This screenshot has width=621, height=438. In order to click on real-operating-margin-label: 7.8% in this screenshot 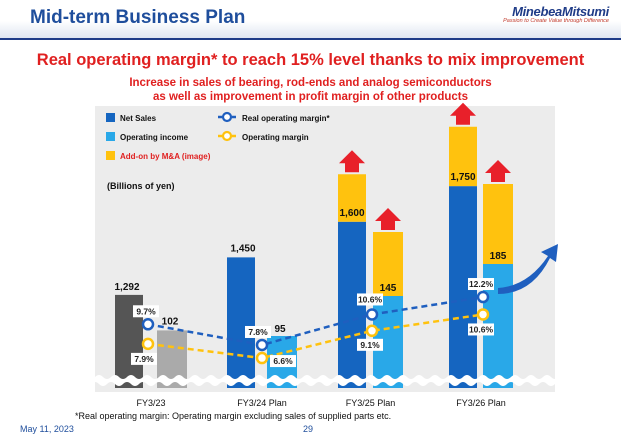, I will do `click(258, 332)`.